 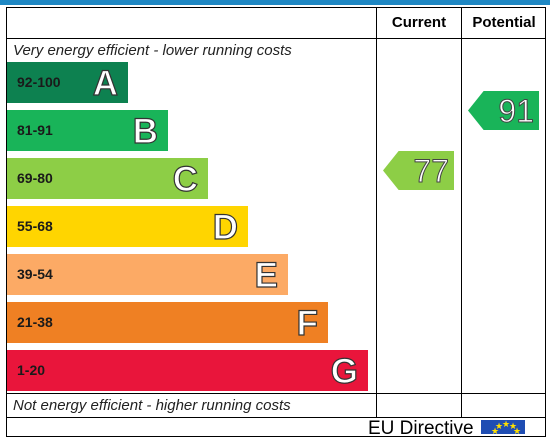 I want to click on footer-divider, so click(x=276, y=417).